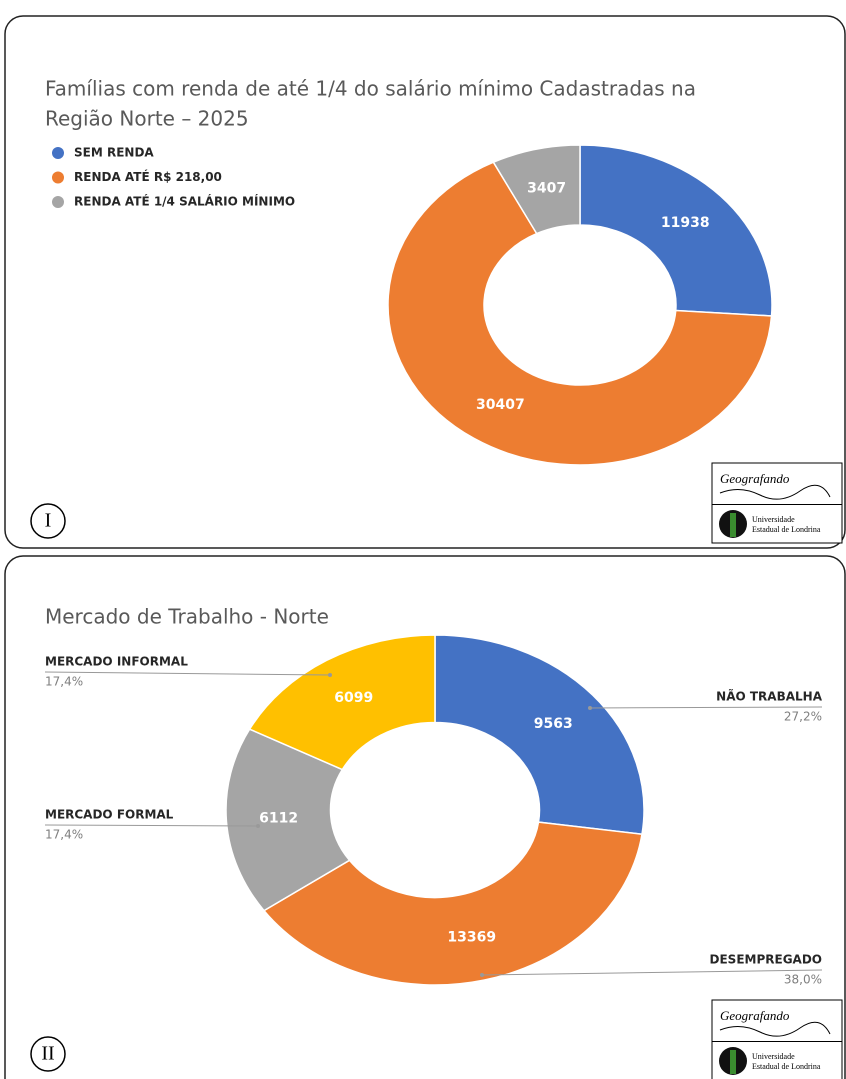 This screenshot has width=846, height=1079. I want to click on data-label: 30407, so click(500, 405).